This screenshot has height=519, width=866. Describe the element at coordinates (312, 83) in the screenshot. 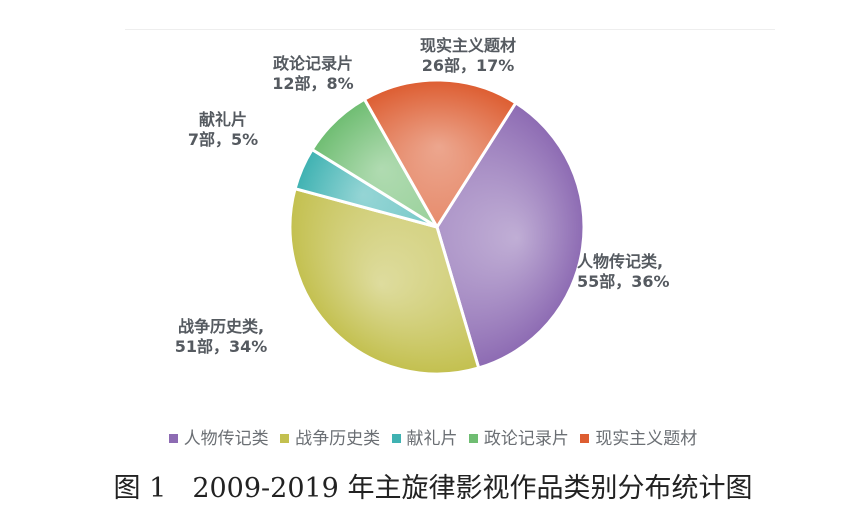

I see `slice-label-zhenglun-value: 12部，8%` at that location.